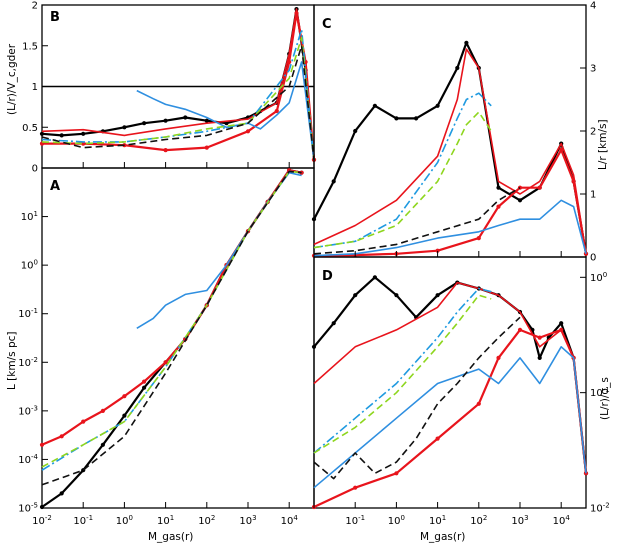 This screenshot has width=627, height=550. What do you see at coordinates (225, 110) in the screenshot?
I see `series-blue-solid-b` at bounding box center [225, 110].